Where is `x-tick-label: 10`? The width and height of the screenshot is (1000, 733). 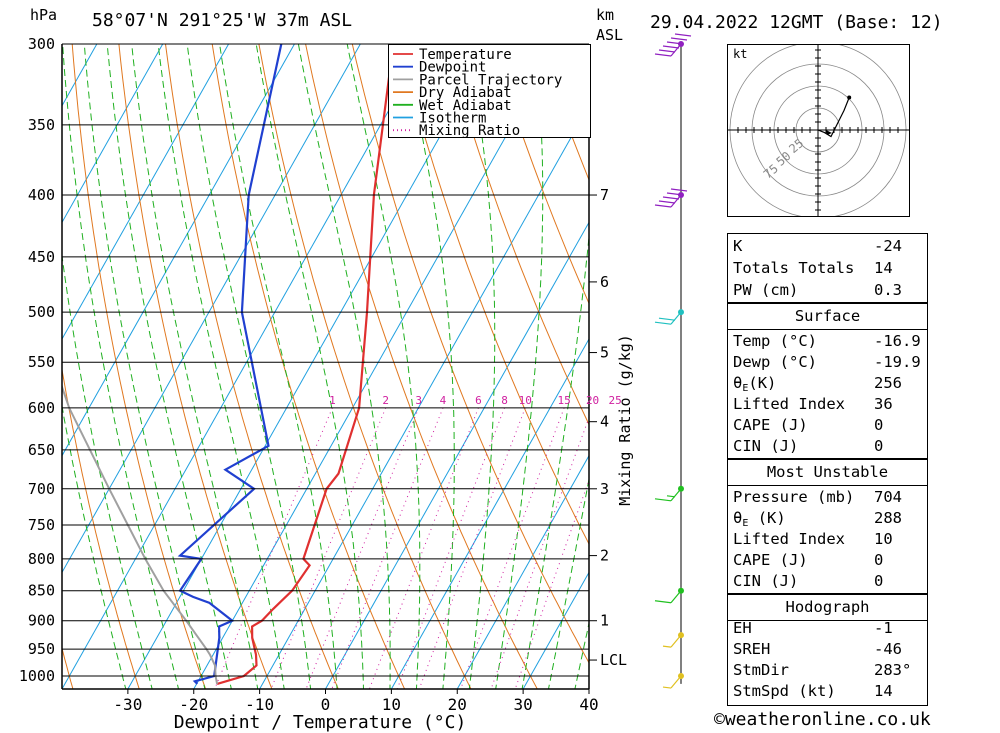
x-tick-label: 10 is located at coordinates (391, 704).